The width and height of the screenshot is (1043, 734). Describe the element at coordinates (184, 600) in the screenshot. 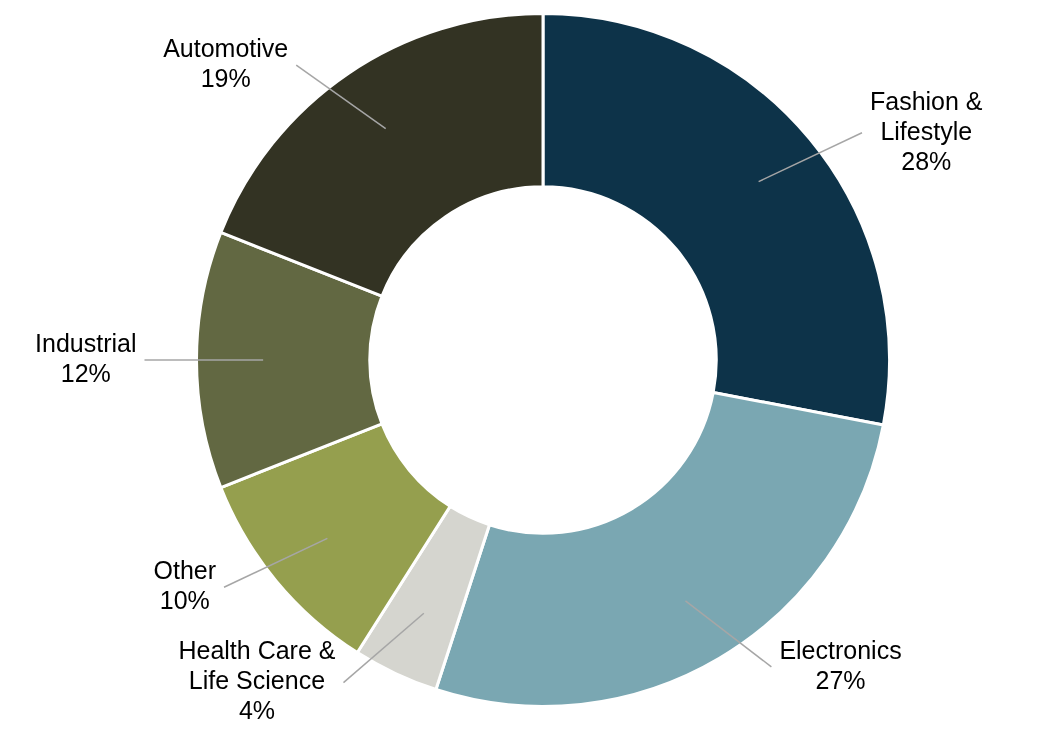

I see `data-label: 10%` at that location.